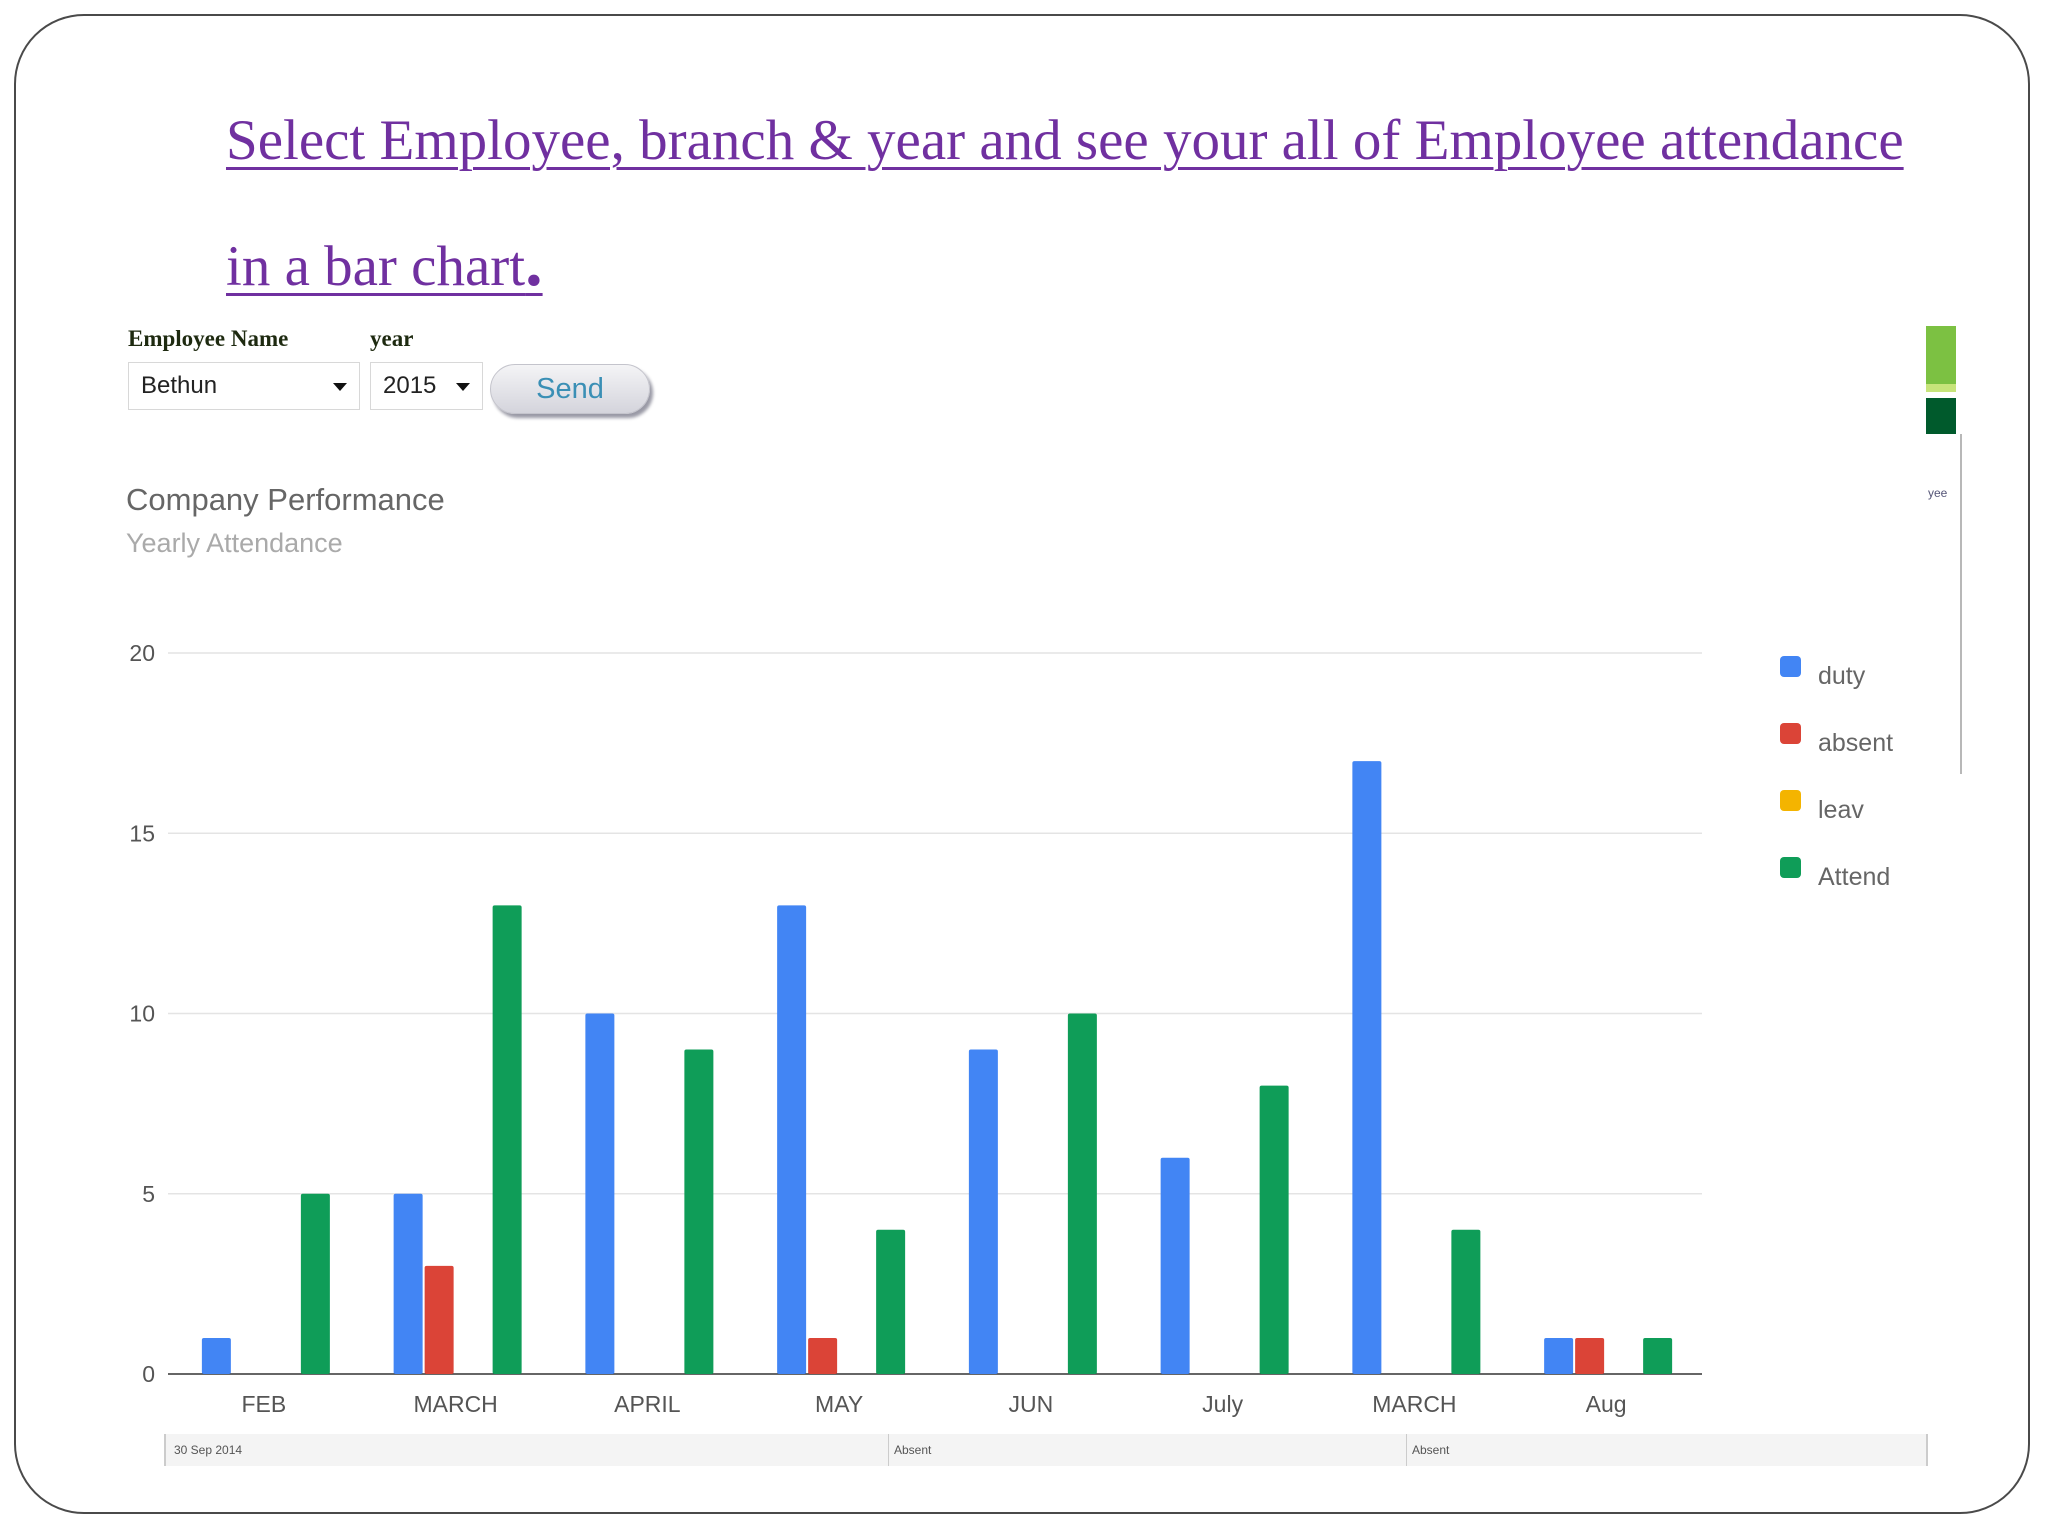 Image resolution: width=2048 pixels, height=1536 pixels. Describe the element at coordinates (1938, 493) in the screenshot. I see `strip-text: yee` at that location.